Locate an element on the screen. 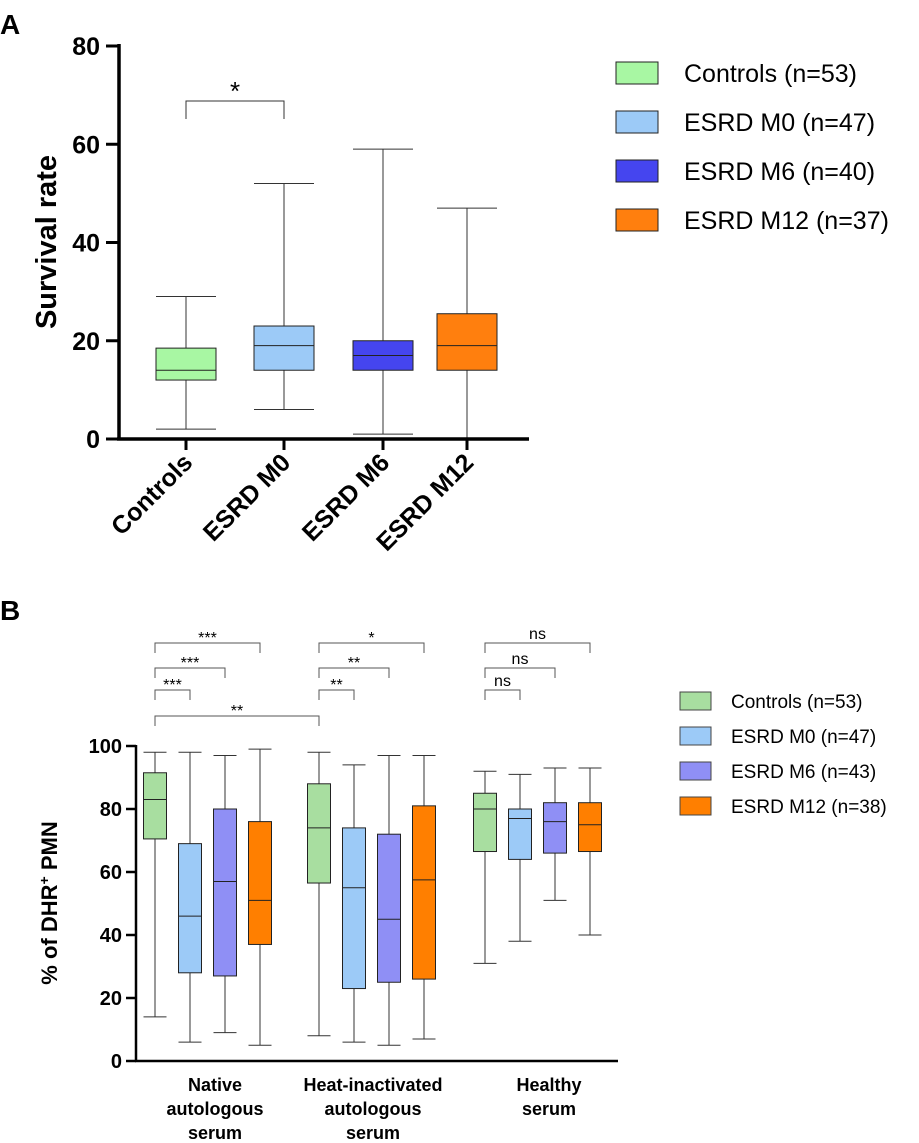 This screenshot has height=1143, width=919. b-sig-label-6: ns is located at coordinates (537, 634).